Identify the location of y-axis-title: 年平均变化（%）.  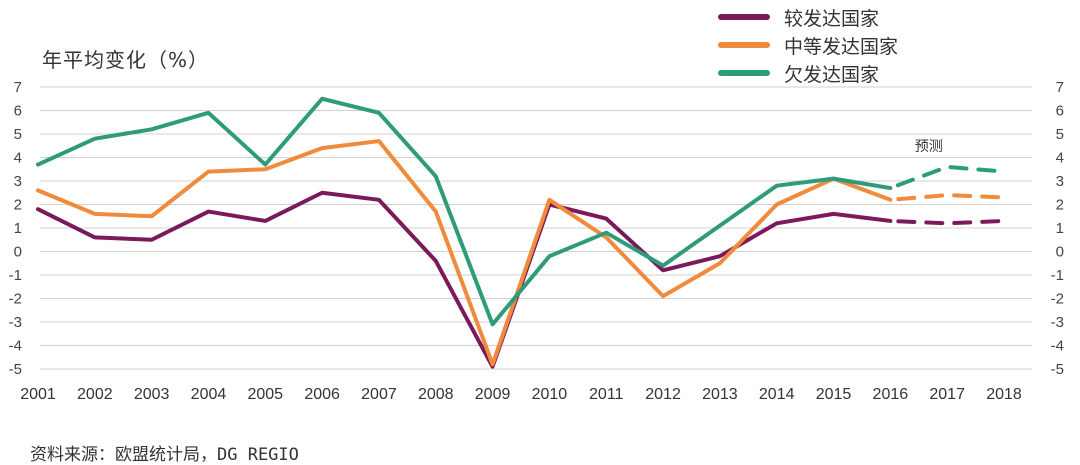
(126, 60).